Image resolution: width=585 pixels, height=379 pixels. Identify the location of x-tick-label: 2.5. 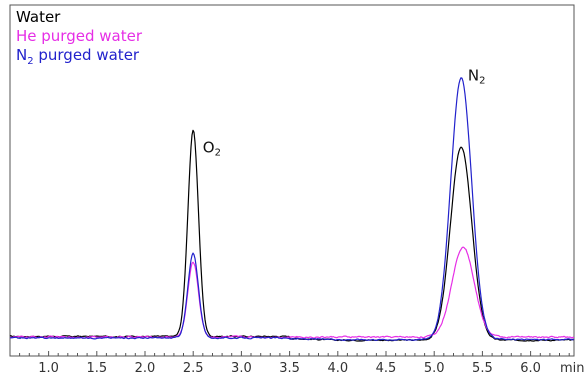
(193, 368).